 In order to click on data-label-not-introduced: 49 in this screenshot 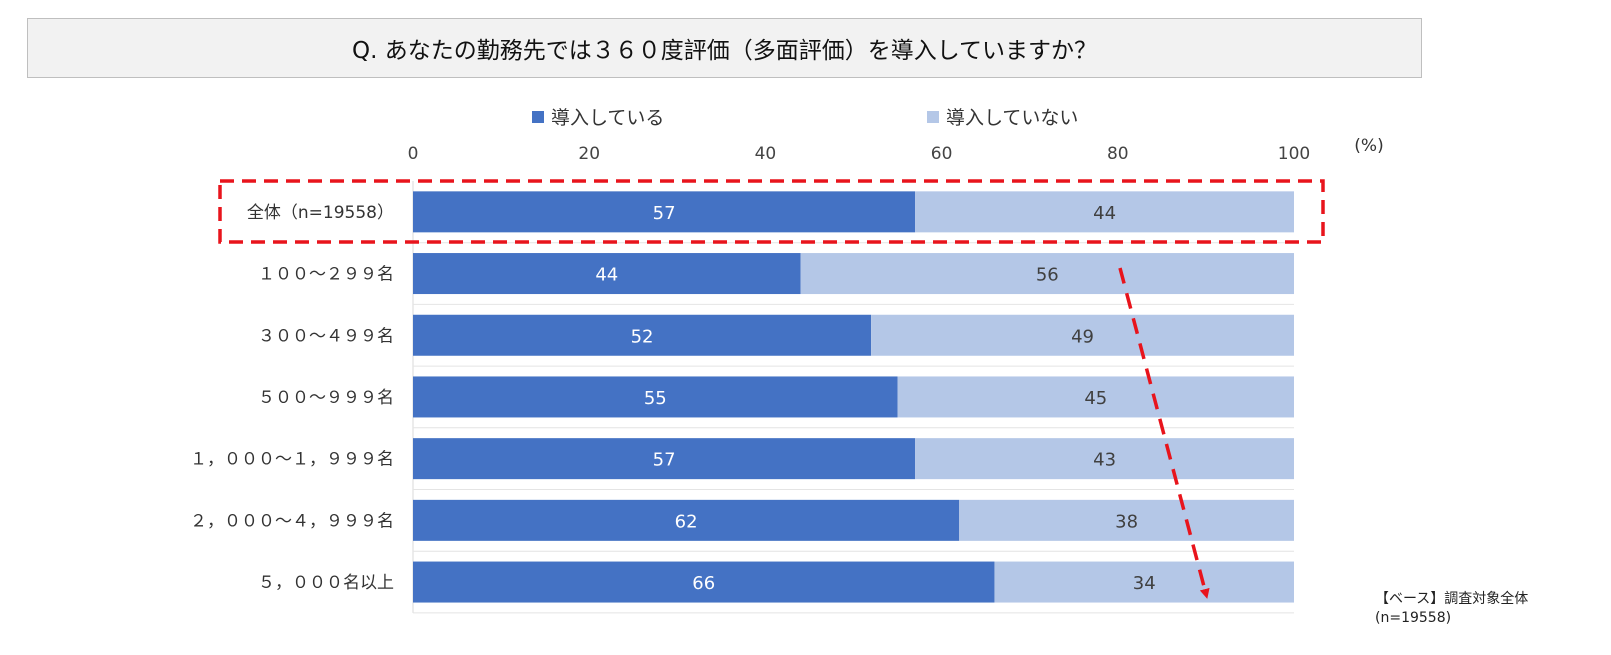, I will do `click(1082, 336)`.